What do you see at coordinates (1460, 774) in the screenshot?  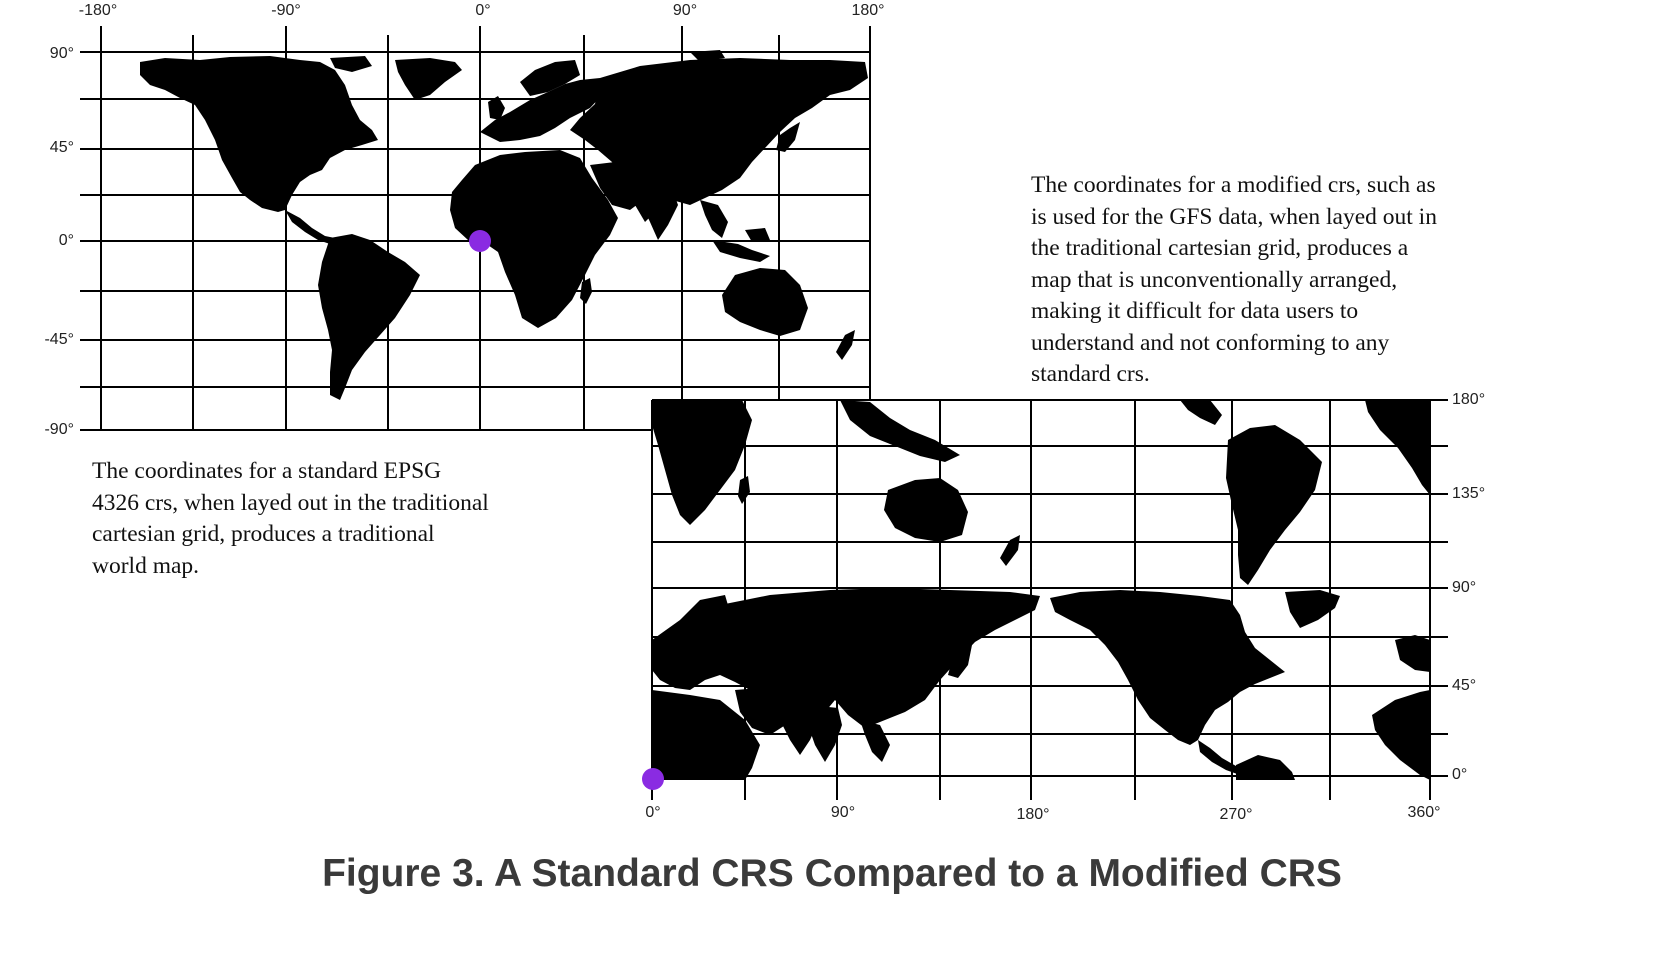 I see `modified-y-tick-label: 0°` at bounding box center [1460, 774].